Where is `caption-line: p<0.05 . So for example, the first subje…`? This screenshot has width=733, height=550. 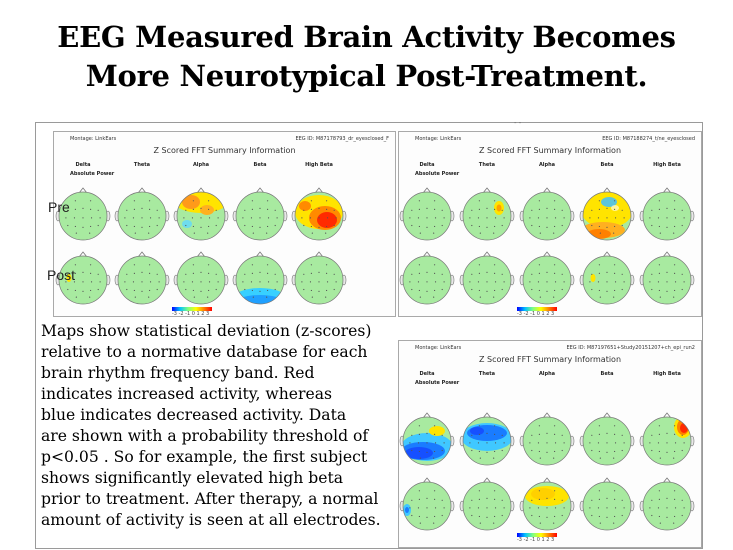 caption-line: p<0.05 . So for example, the first subje… is located at coordinates (204, 457).